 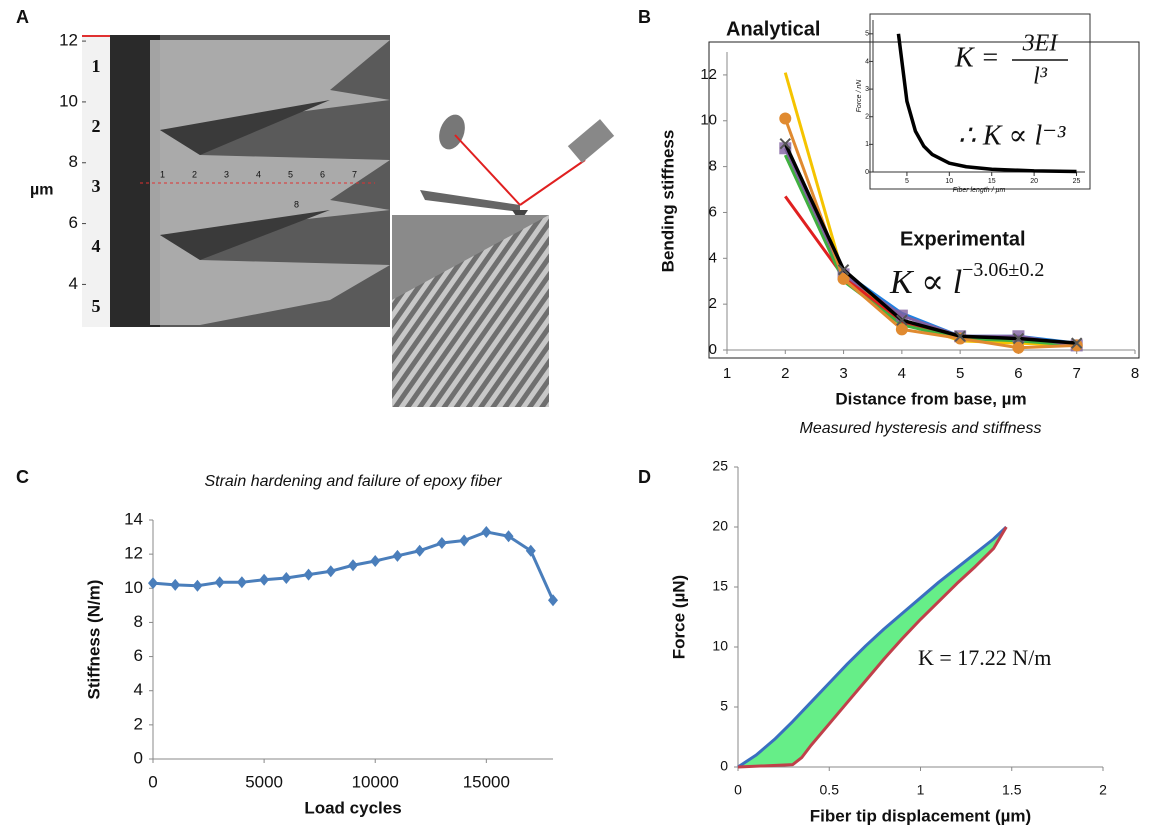 What do you see at coordinates (1040, 77) in the screenshot?
I see `formula-denominator: l³` at bounding box center [1040, 77].